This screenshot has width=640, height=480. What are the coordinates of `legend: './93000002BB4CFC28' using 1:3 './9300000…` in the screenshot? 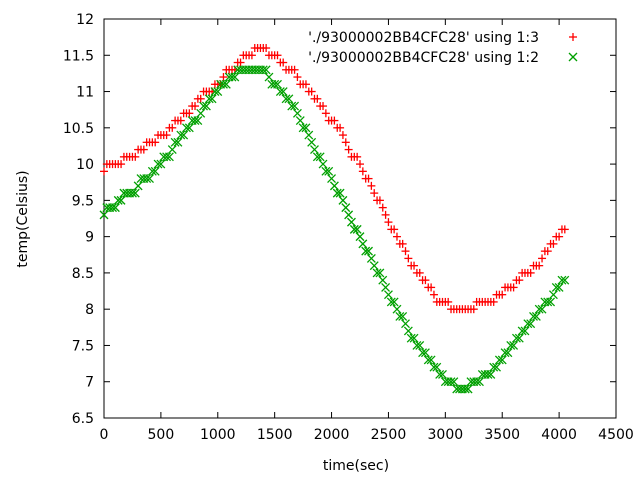 It's located at (443, 48).